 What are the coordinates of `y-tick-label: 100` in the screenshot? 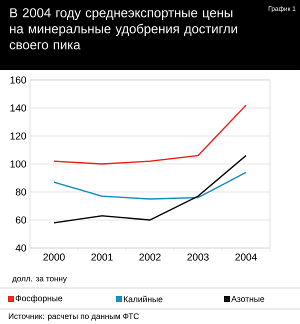 It's located at (18, 164).